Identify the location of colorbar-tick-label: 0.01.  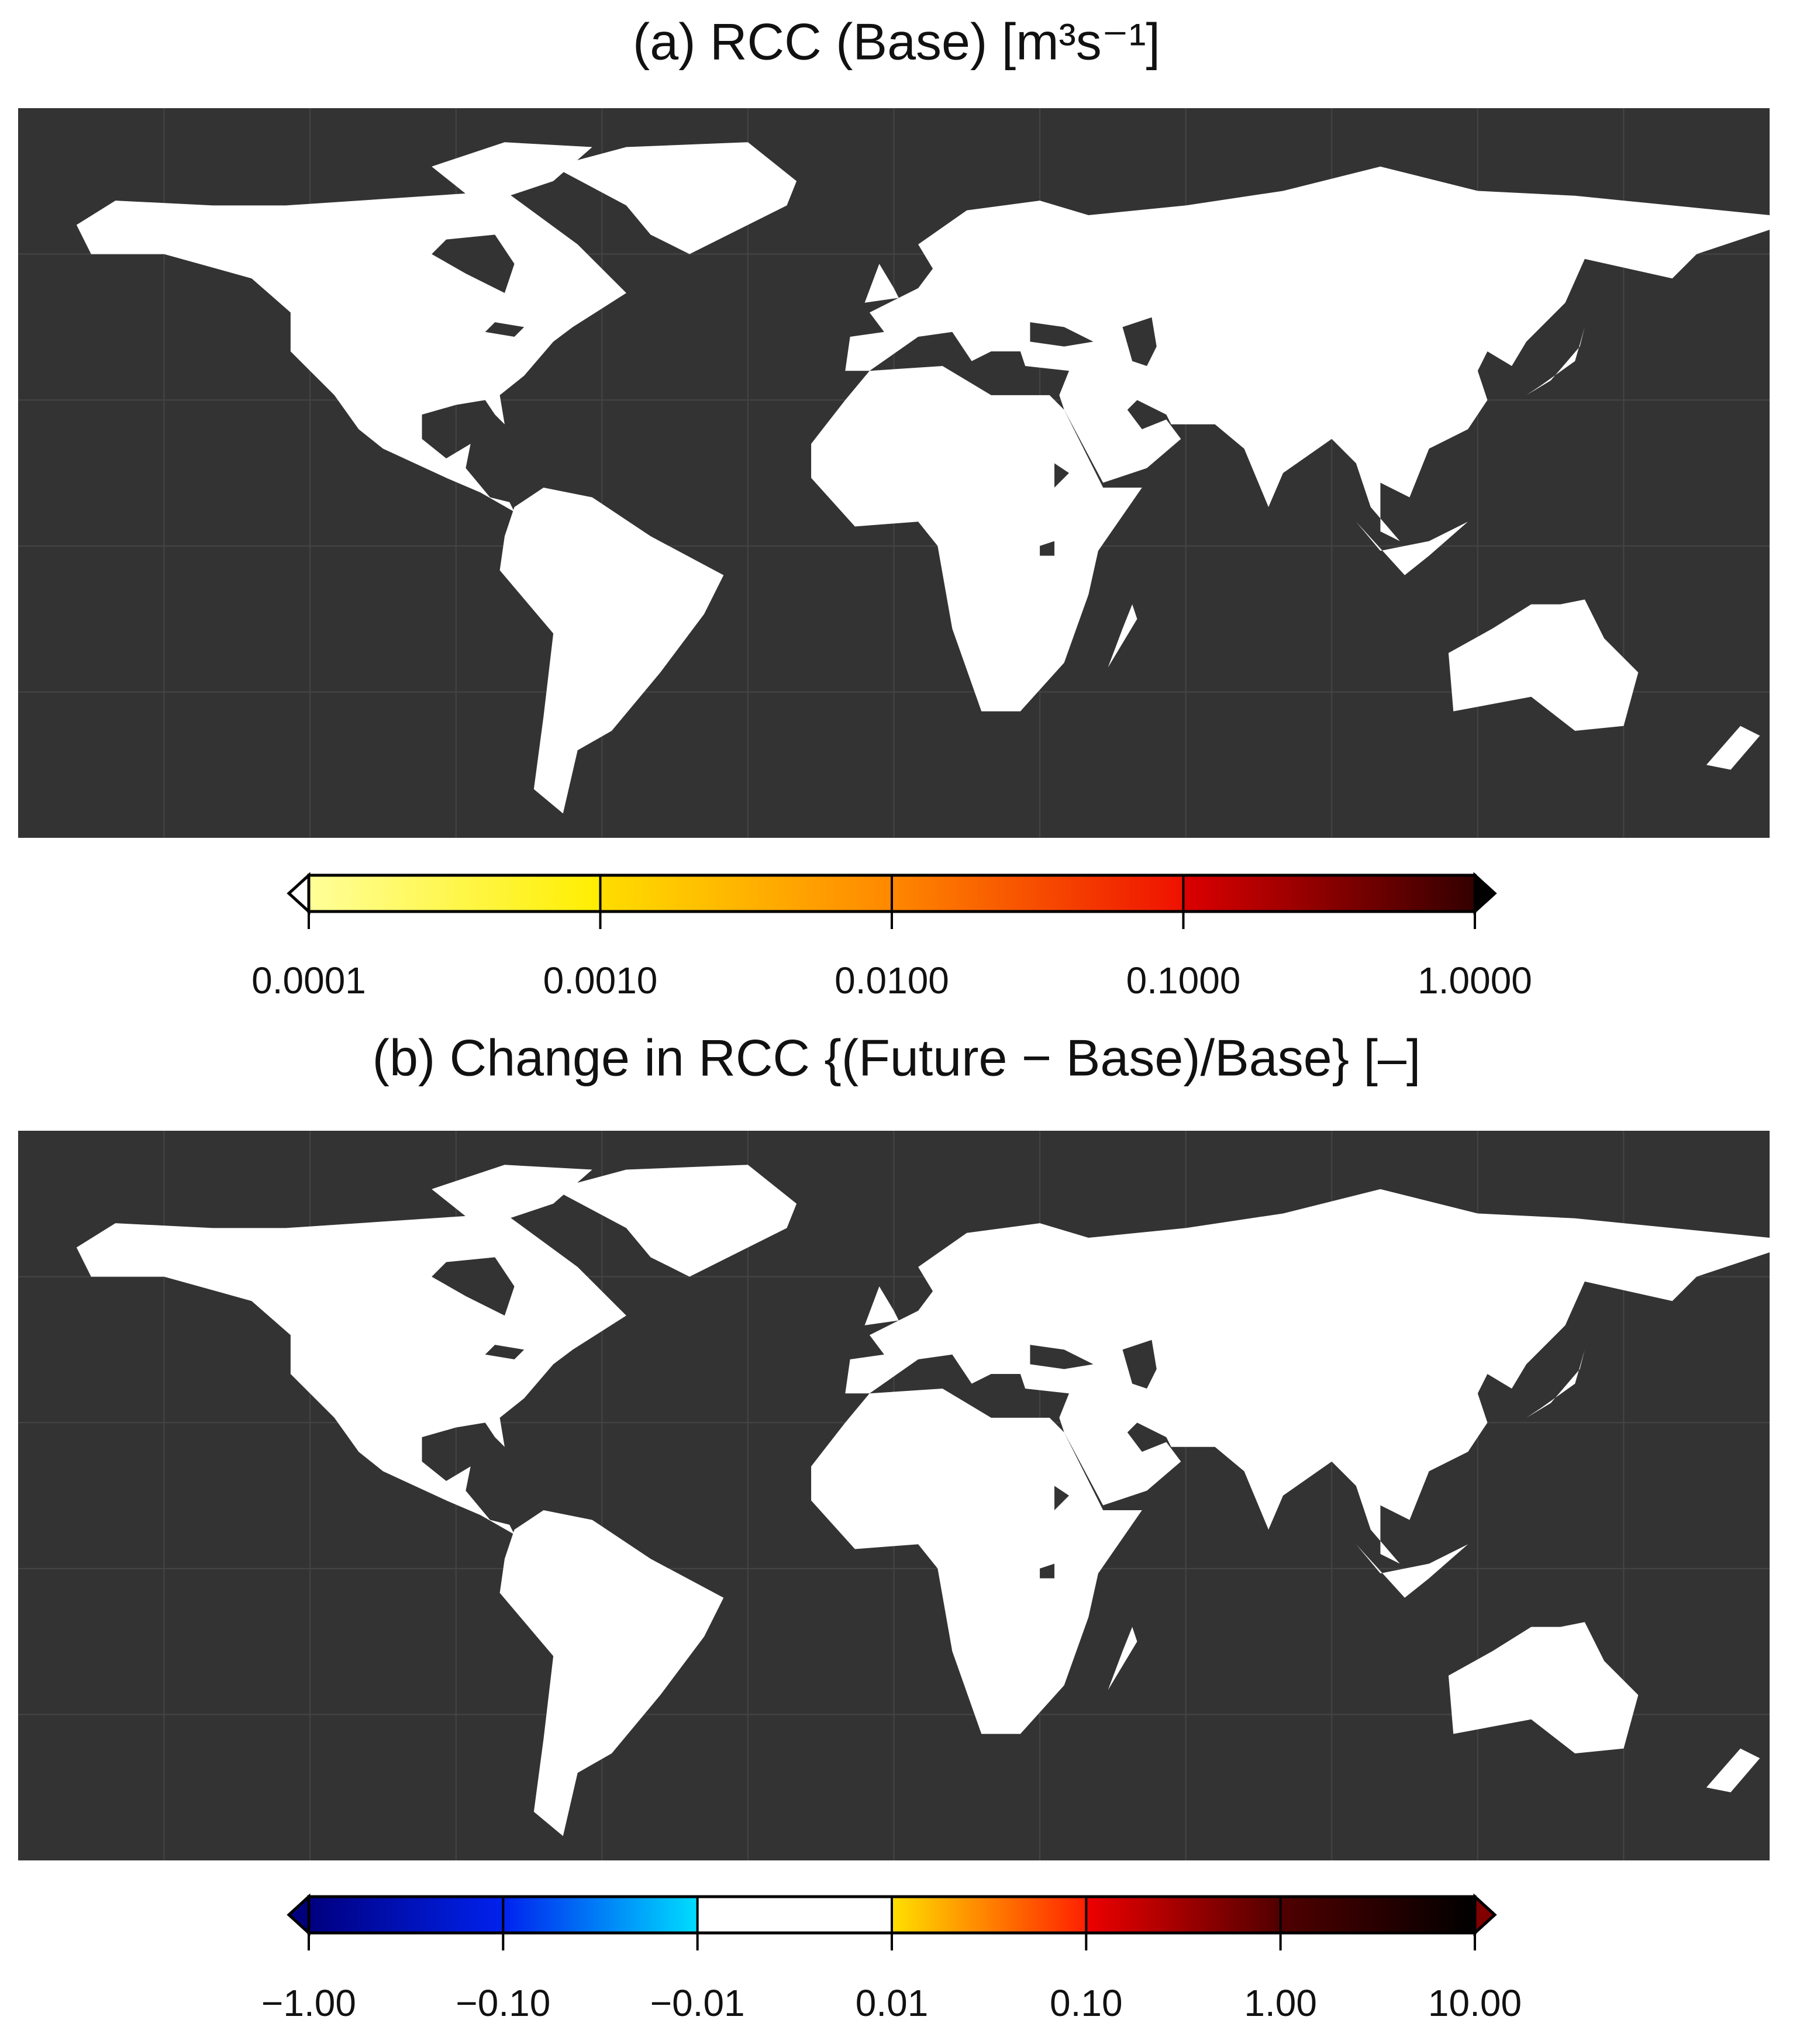
(892, 2003).